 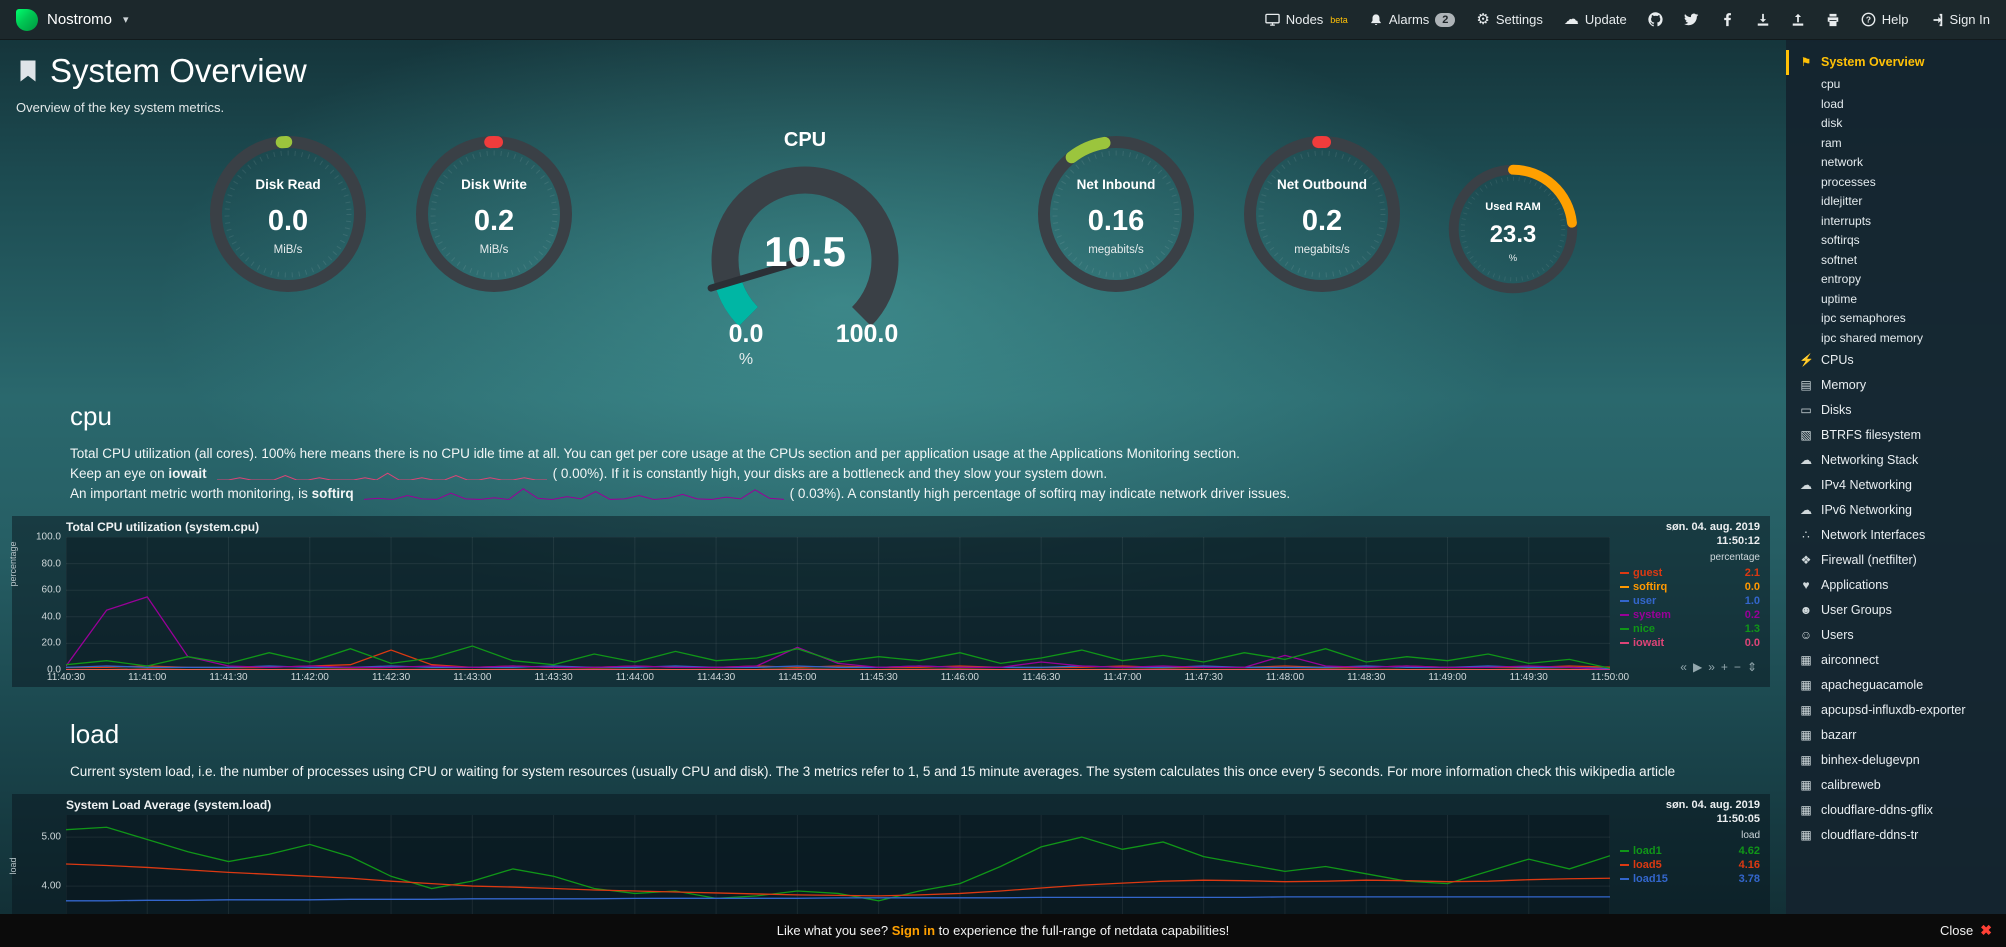 What do you see at coordinates (1856, 610) in the screenshot?
I see `sidebar-item-label: User Groups` at bounding box center [1856, 610].